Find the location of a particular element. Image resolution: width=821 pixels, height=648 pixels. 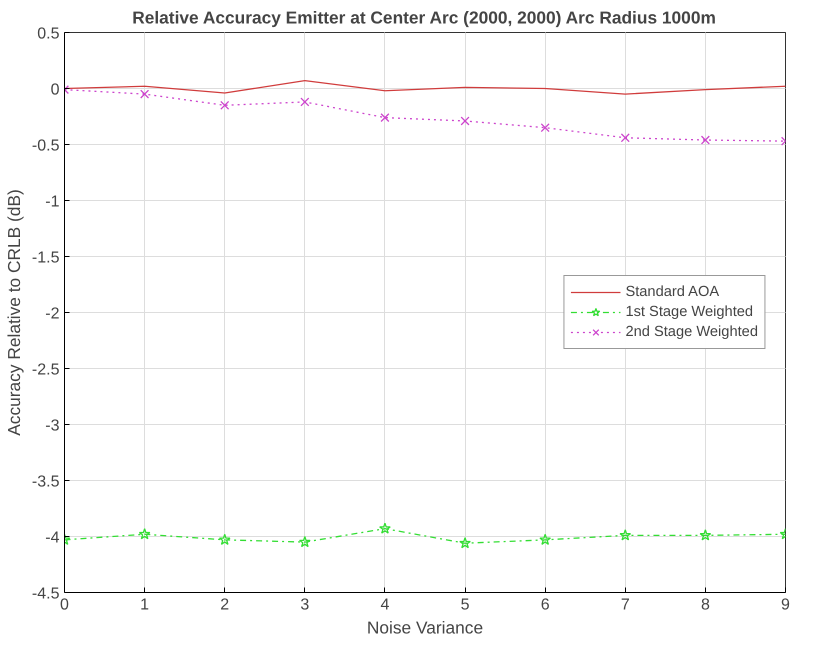

y-tick-label: -0.5 is located at coordinates (46, 146).